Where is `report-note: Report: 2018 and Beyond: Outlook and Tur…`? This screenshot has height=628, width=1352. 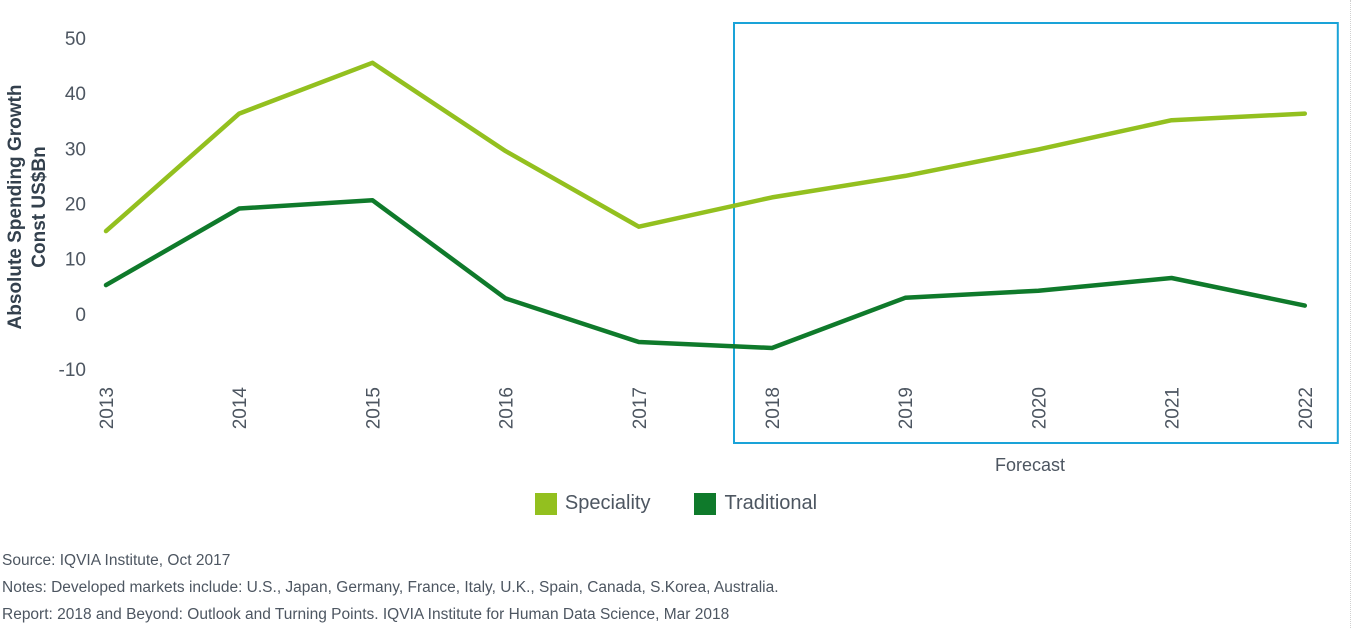
report-note: Report: 2018 and Beyond: Outlook and Tur… is located at coordinates (366, 614).